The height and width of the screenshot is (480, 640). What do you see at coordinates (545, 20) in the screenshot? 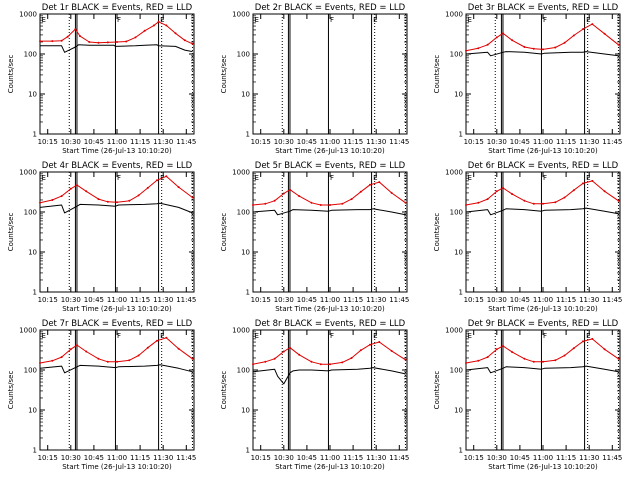
I see `event-letter: F` at bounding box center [545, 20].